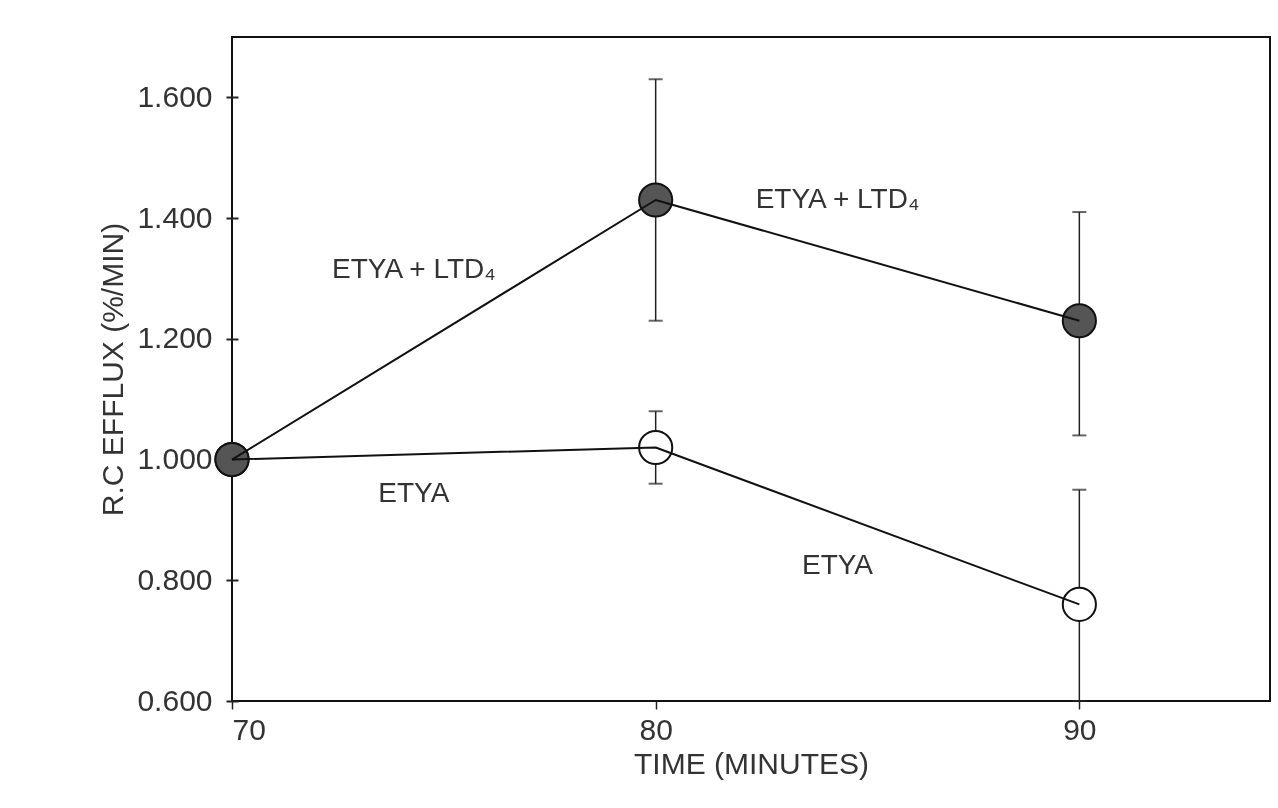  I want to click on x-tick-label: 80, so click(656, 729).